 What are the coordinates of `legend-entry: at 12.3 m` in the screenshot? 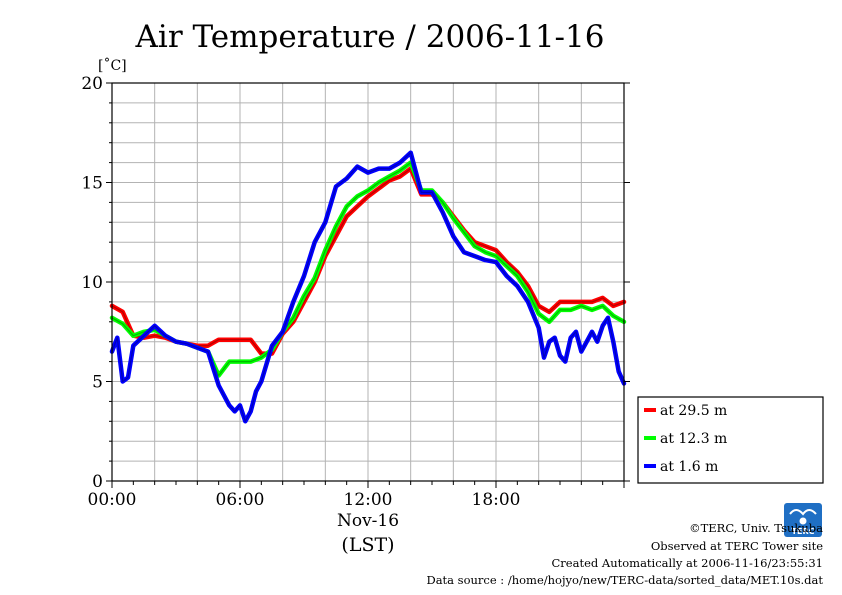 It's located at (685, 439).